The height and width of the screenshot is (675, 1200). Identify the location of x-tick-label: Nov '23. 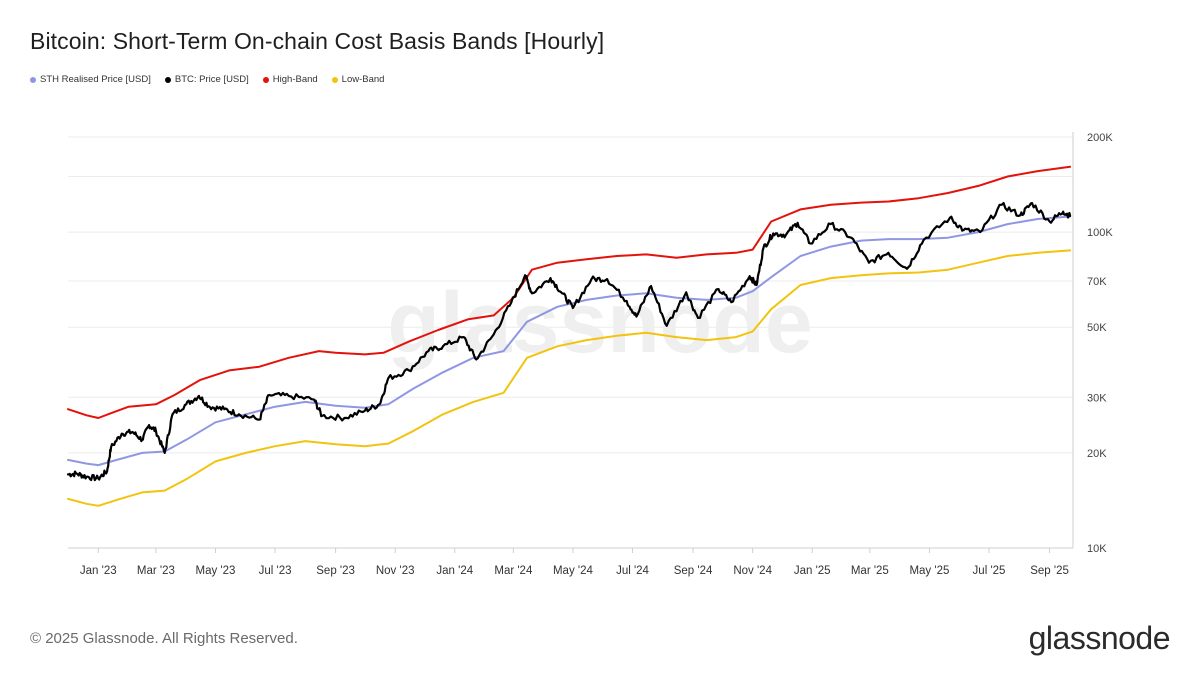
(395, 571).